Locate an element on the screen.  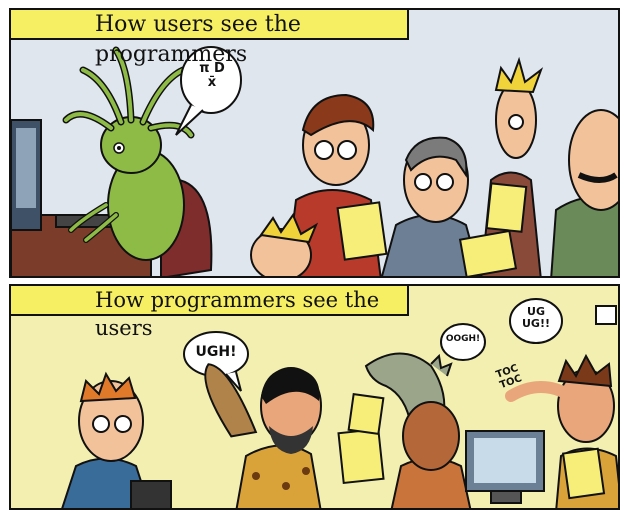
bubble-right-line-2: UG!! is located at coordinates (536, 323).